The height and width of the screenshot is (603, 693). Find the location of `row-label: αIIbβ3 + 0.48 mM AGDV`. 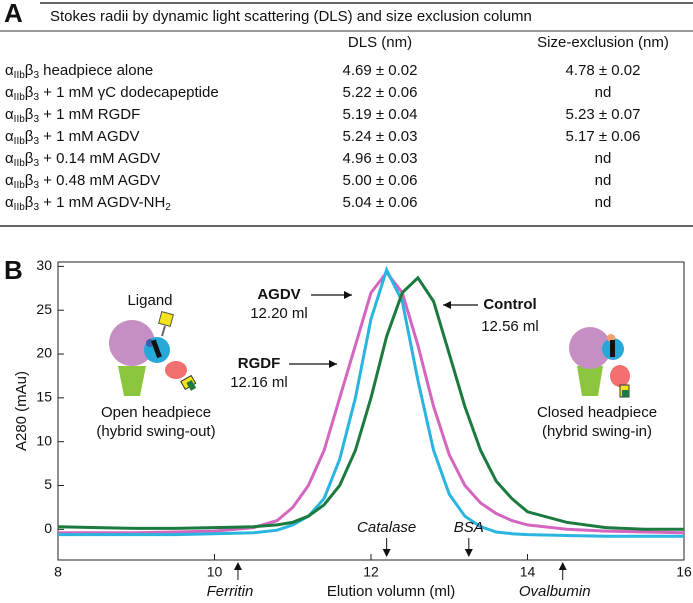

row-label: αIIbβ3 + 0.48 mM AGDV is located at coordinates (82, 181).